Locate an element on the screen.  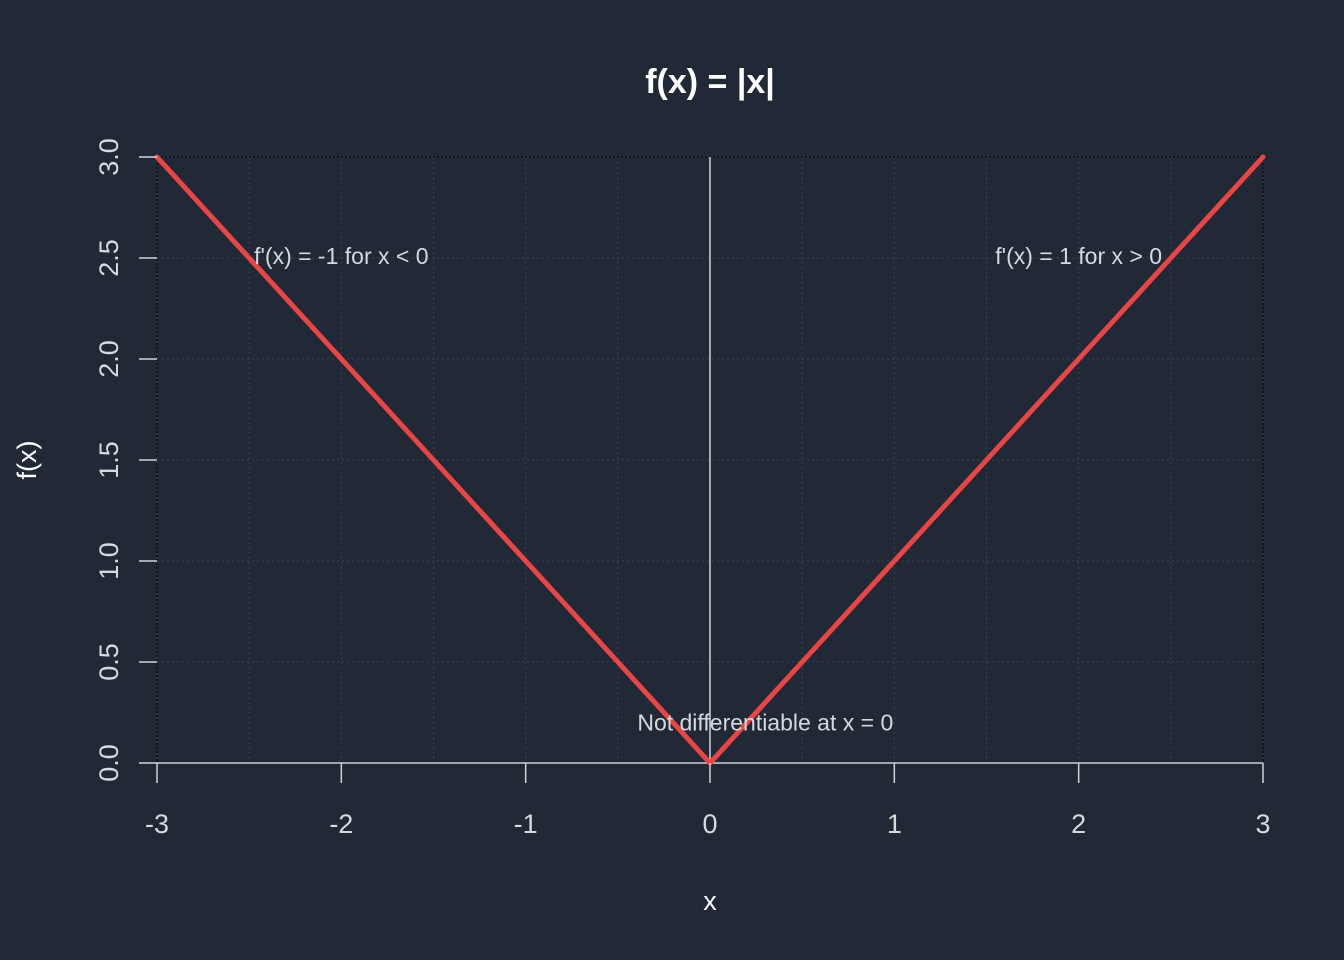
x-tick-label: 1 is located at coordinates (894, 824).